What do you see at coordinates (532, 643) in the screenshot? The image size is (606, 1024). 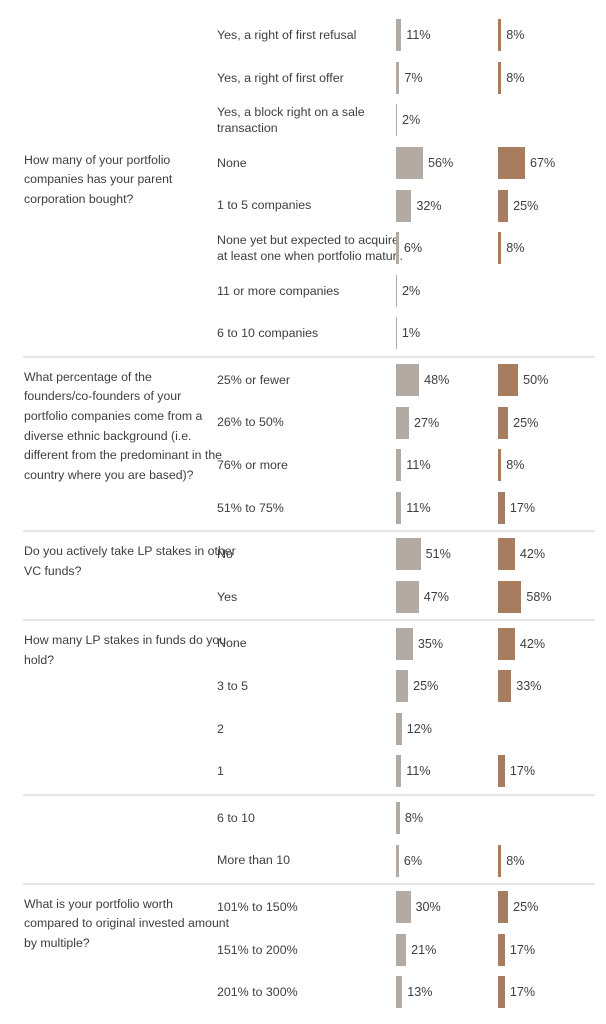 I see `value-label-col2: 42%` at bounding box center [532, 643].